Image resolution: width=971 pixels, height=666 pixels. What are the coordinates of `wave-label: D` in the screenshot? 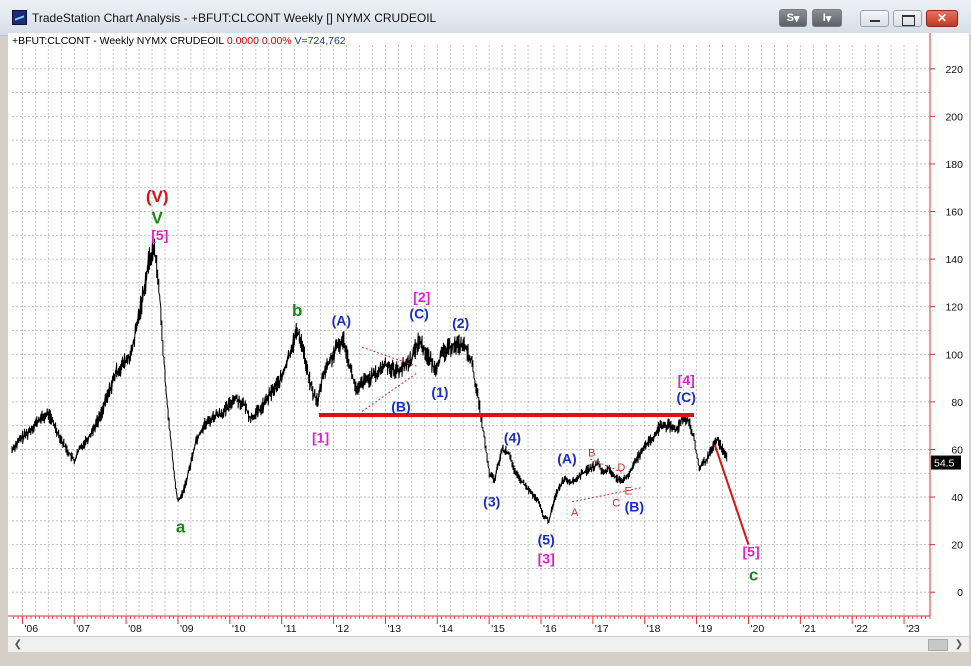 It's located at (621, 468).